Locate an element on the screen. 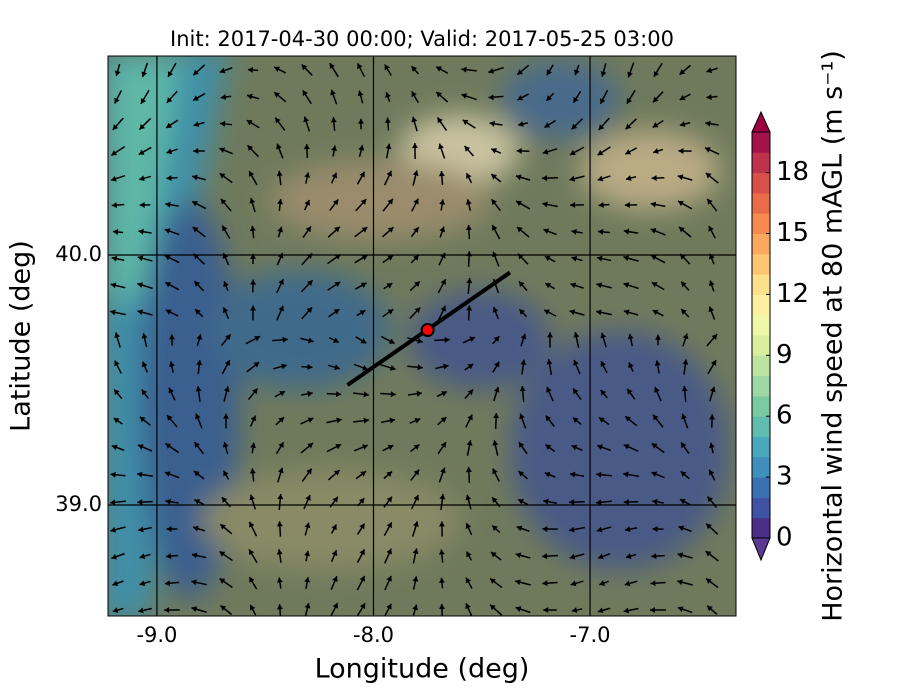 Image resolution: width=900 pixels, height=700 pixels. colorbar-frame is located at coordinates (761, 335).